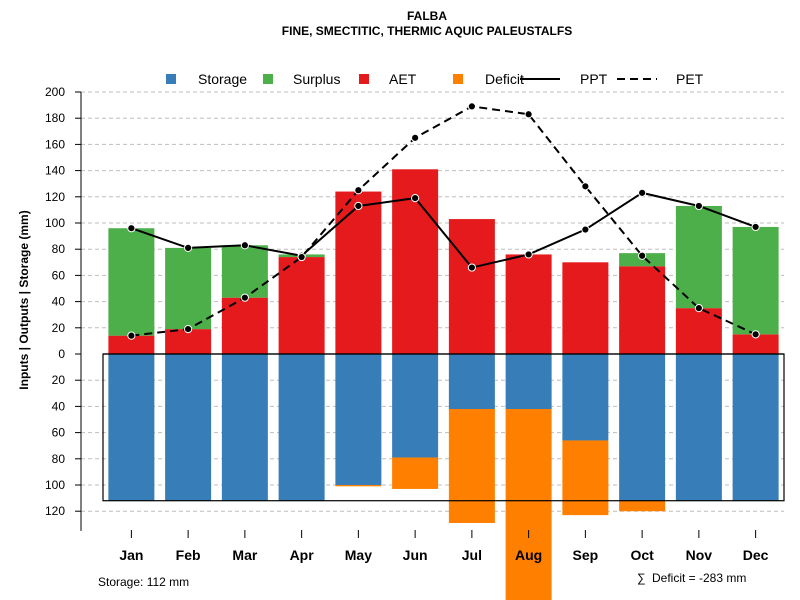 This screenshot has width=800, height=600. Describe the element at coordinates (59, 406) in the screenshot. I see `y-tick-label--40: 40` at that location.